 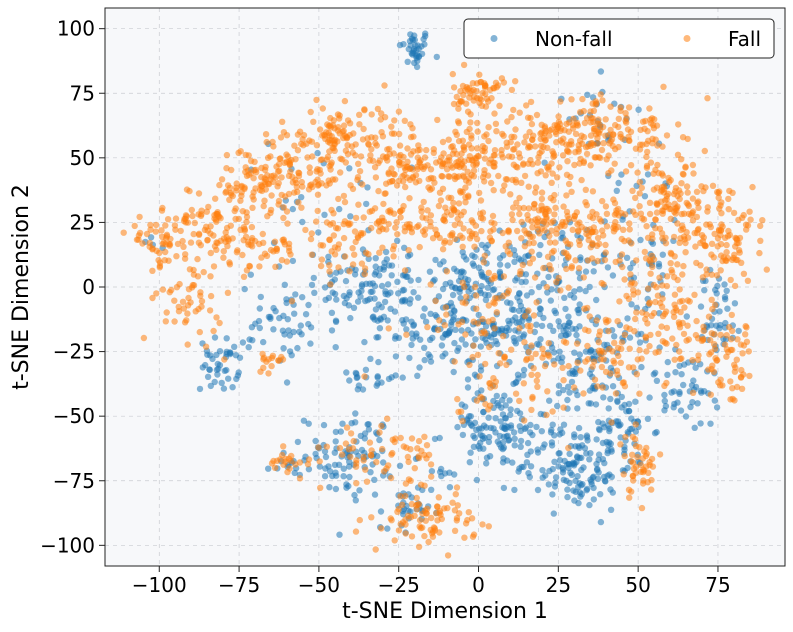 I want to click on y-tick-label: 25, so click(x=82, y=222).